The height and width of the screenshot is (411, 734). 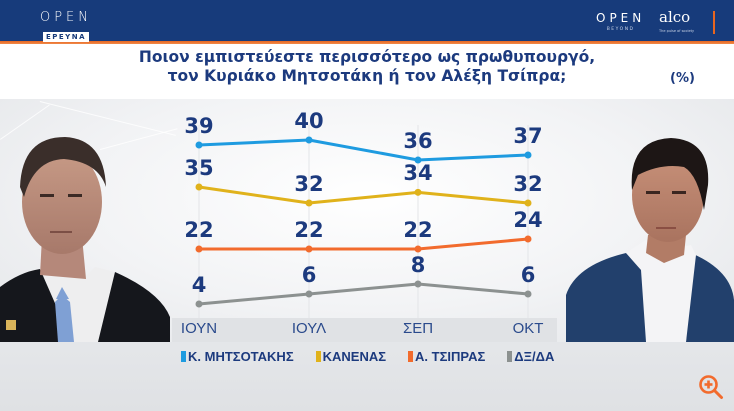 I want to click on data-label: 36, so click(x=418, y=141).